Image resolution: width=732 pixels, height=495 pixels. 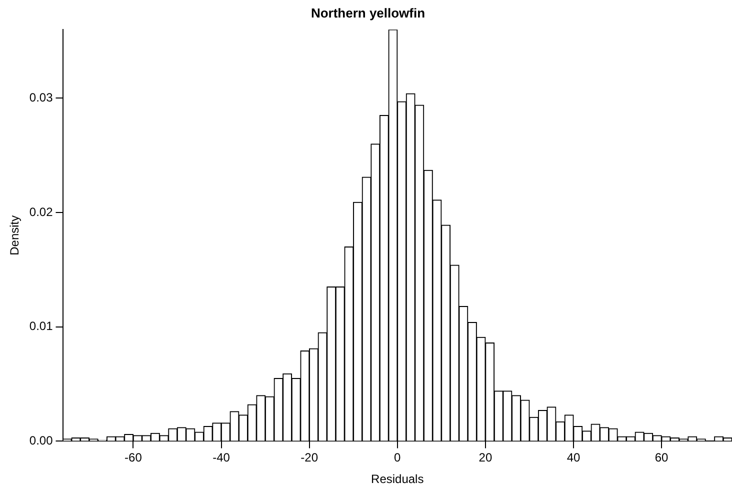 What do you see at coordinates (133, 457) in the screenshot?
I see `x-tick-label: -60` at bounding box center [133, 457].